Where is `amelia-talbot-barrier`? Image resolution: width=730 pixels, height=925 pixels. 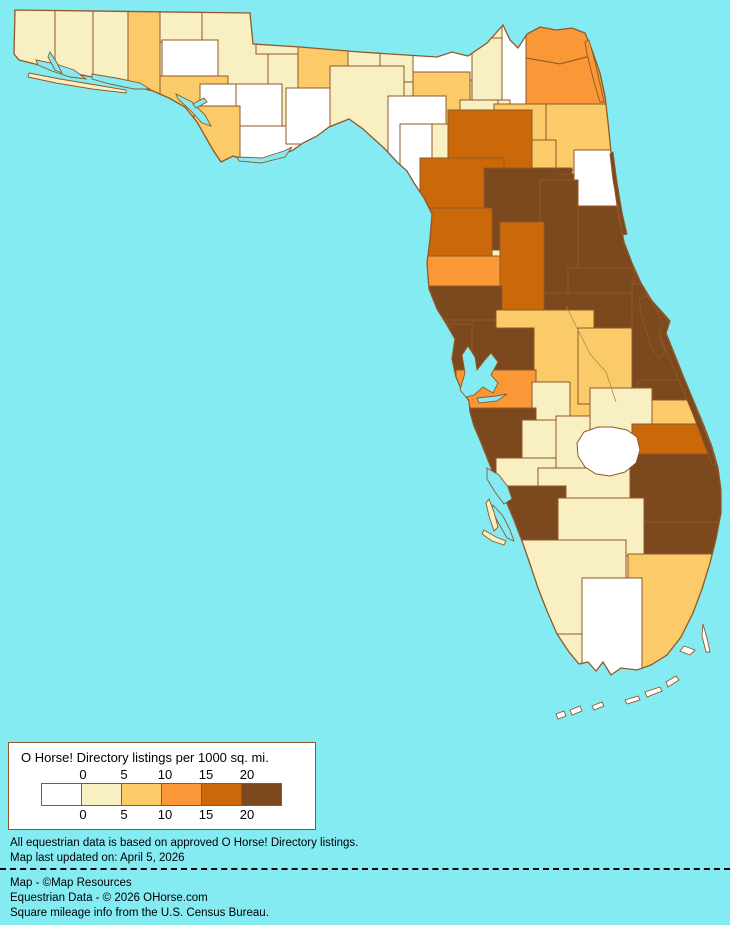 amelia-talbot-barrier is located at coordinates (594, 71).